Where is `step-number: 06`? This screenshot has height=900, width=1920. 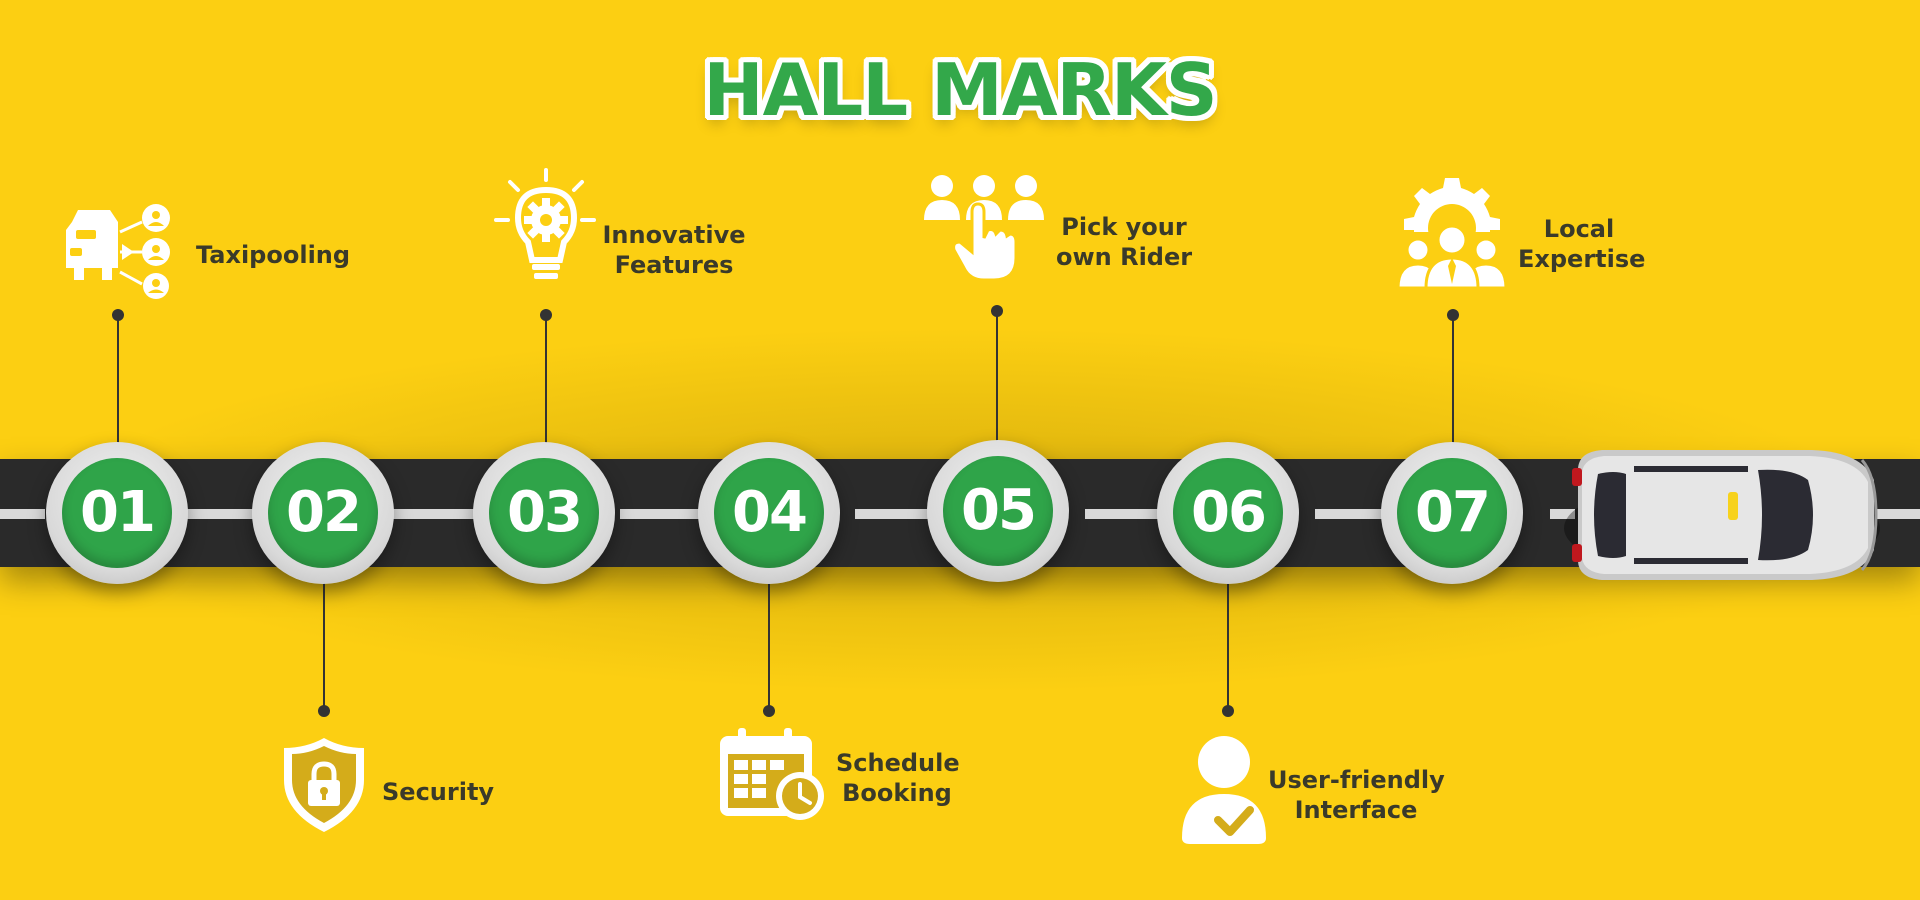 step-number: 06 is located at coordinates (1228, 513).